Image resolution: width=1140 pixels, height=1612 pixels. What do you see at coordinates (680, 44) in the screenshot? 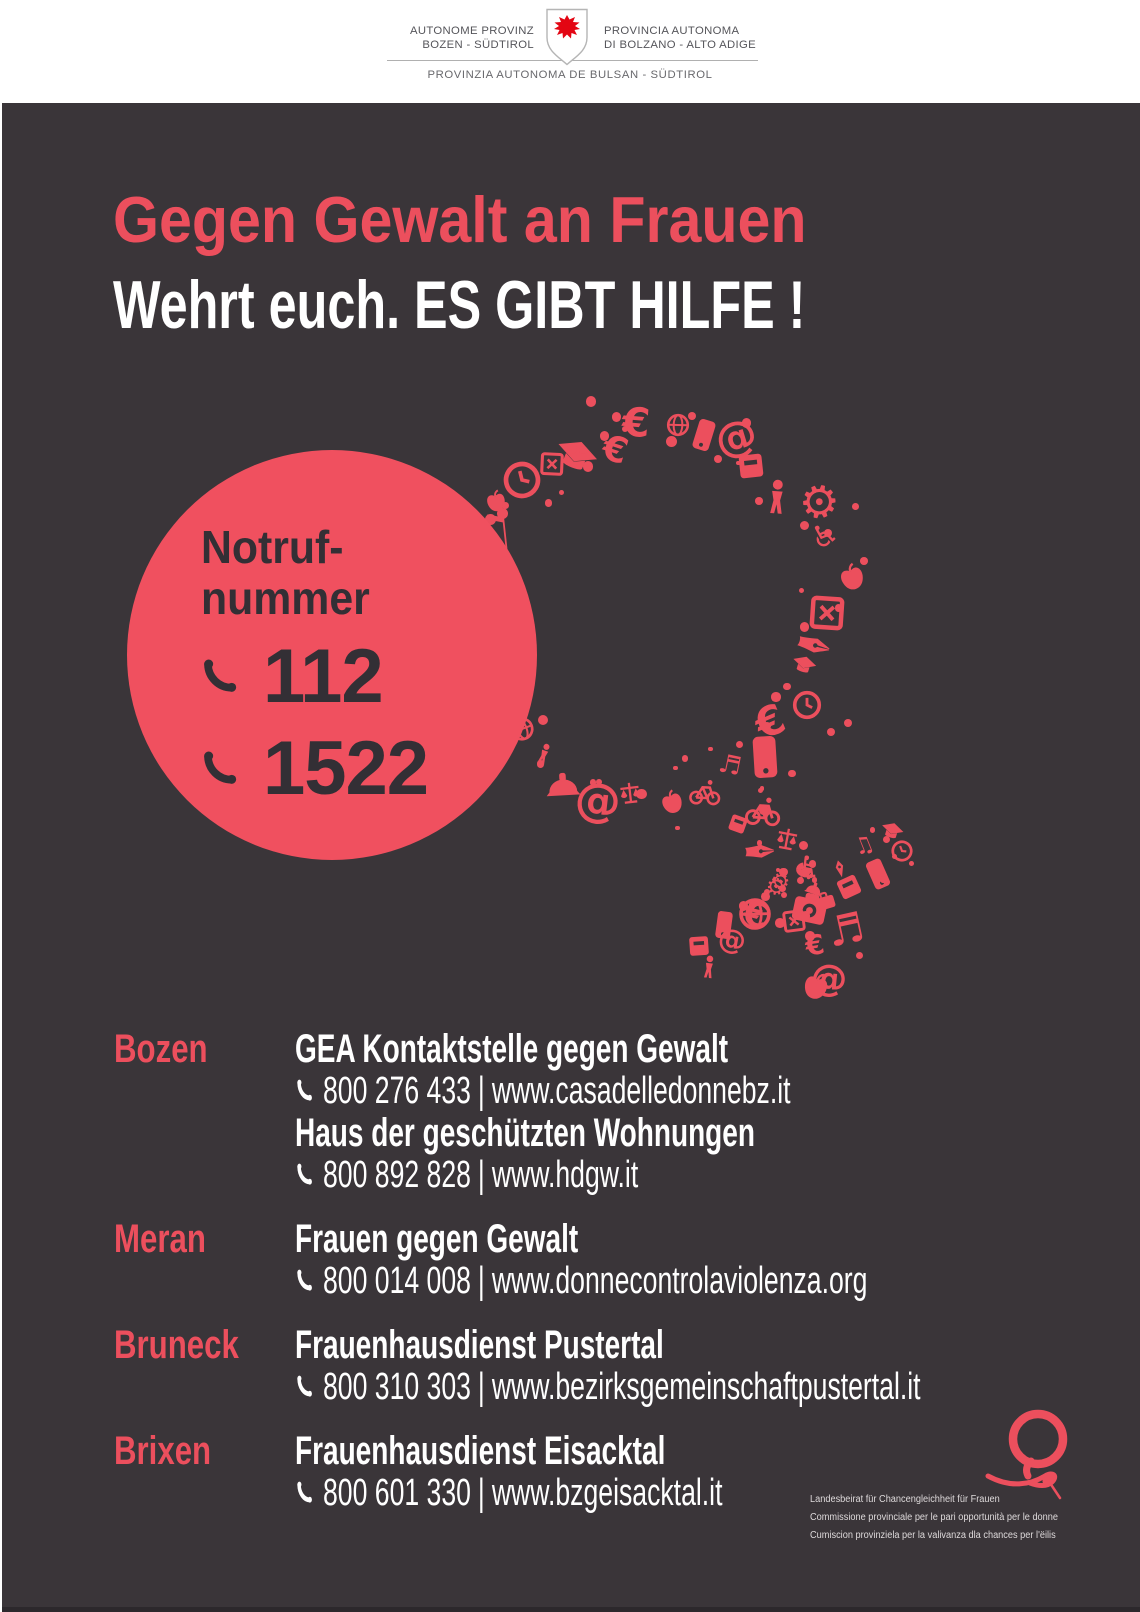
I see `header-right-line2: DI BOLZANO - ALTO ADIGE` at bounding box center [680, 44].